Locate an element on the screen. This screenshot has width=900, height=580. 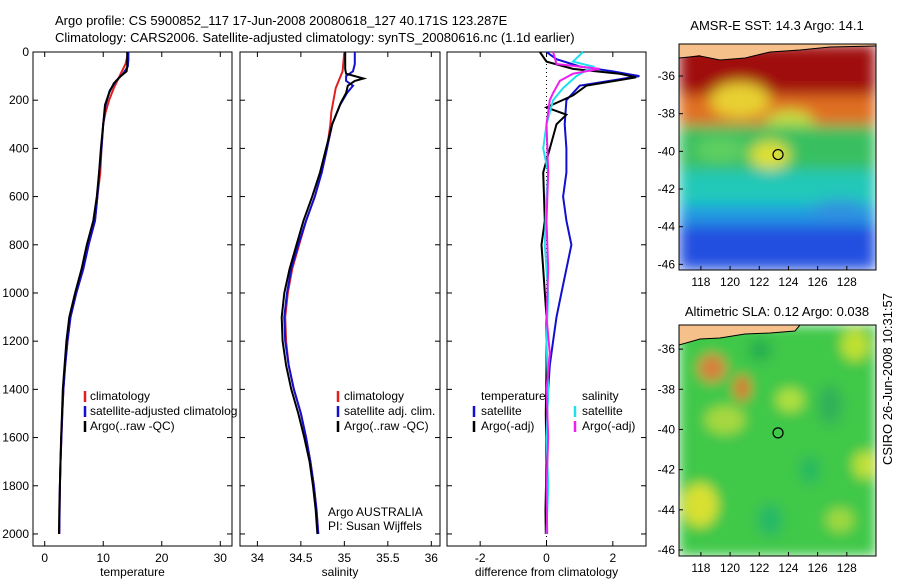
x-tick-label: 35.5 is located at coordinates (388, 558).